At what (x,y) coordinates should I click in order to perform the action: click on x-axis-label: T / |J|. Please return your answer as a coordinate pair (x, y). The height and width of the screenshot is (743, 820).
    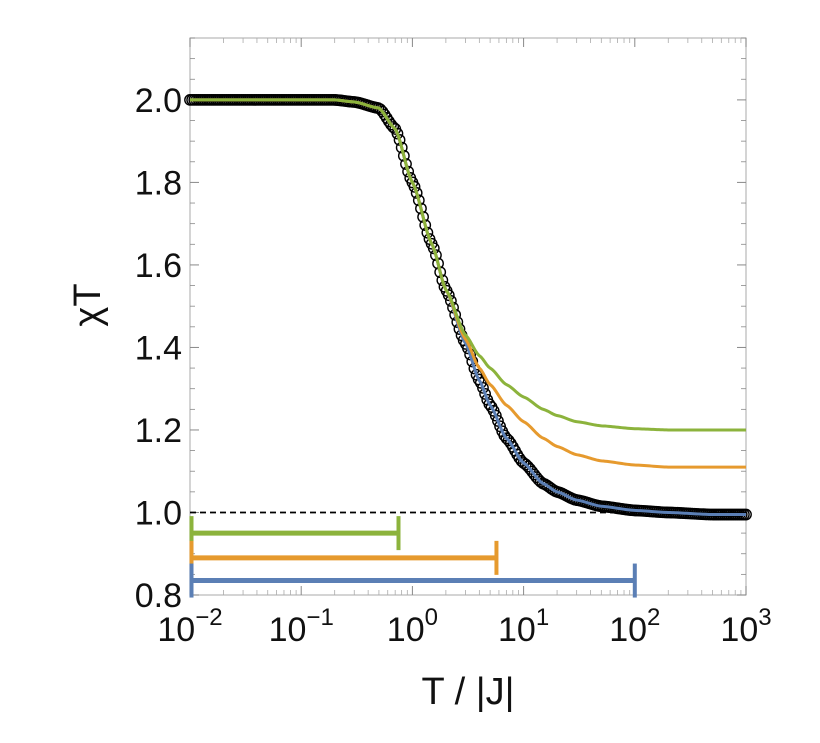
    Looking at the image, I should click on (468, 692).